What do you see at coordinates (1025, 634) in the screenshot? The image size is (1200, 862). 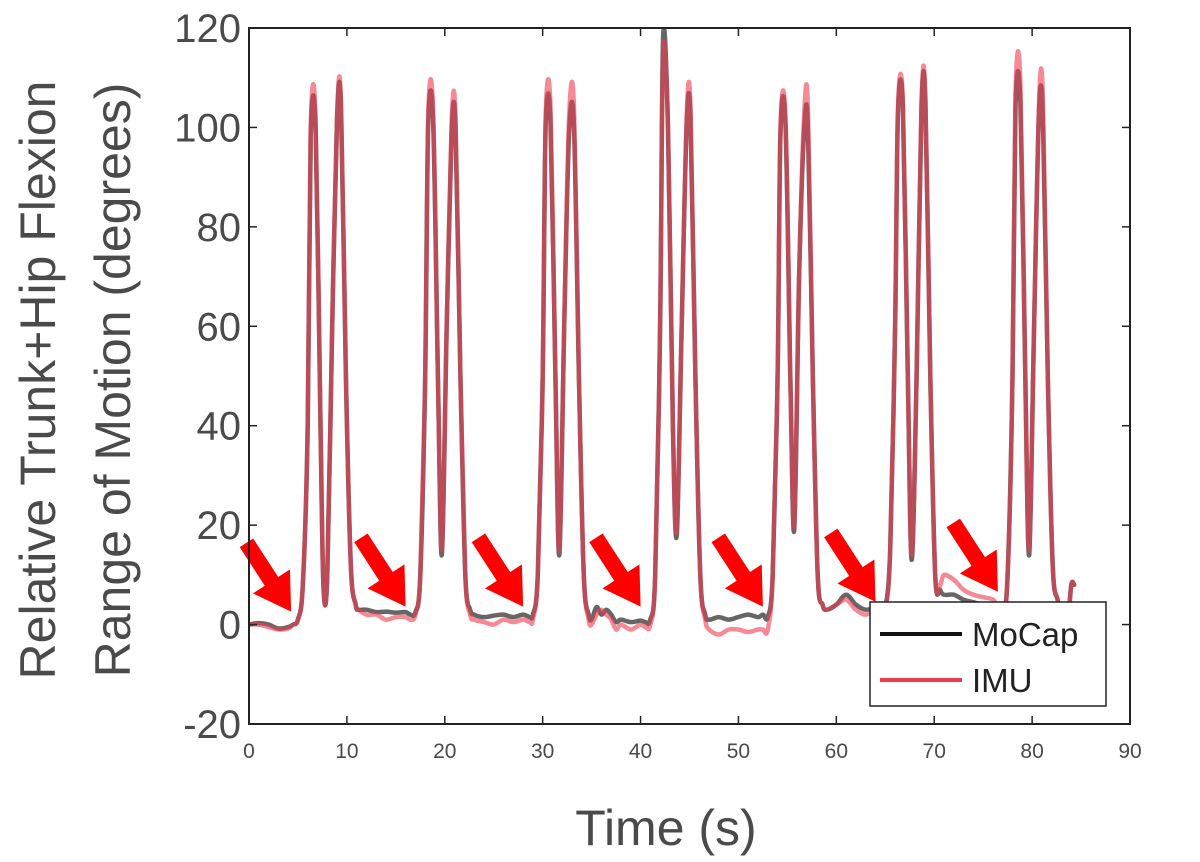 I see `legend-label-mocap: MoCap` at bounding box center [1025, 634].